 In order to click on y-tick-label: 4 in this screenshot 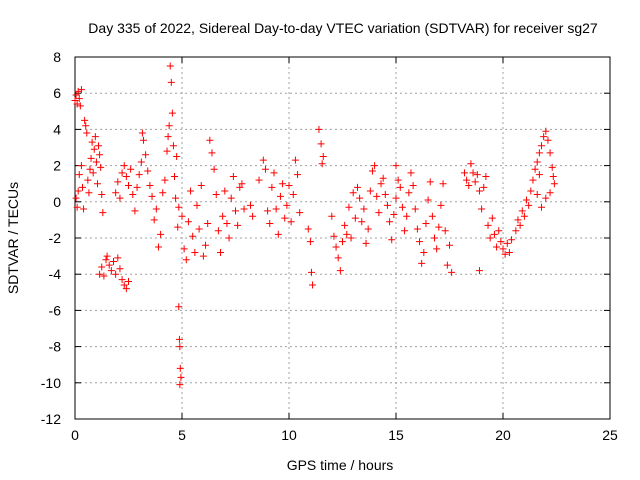, I will do `click(57, 129)`.